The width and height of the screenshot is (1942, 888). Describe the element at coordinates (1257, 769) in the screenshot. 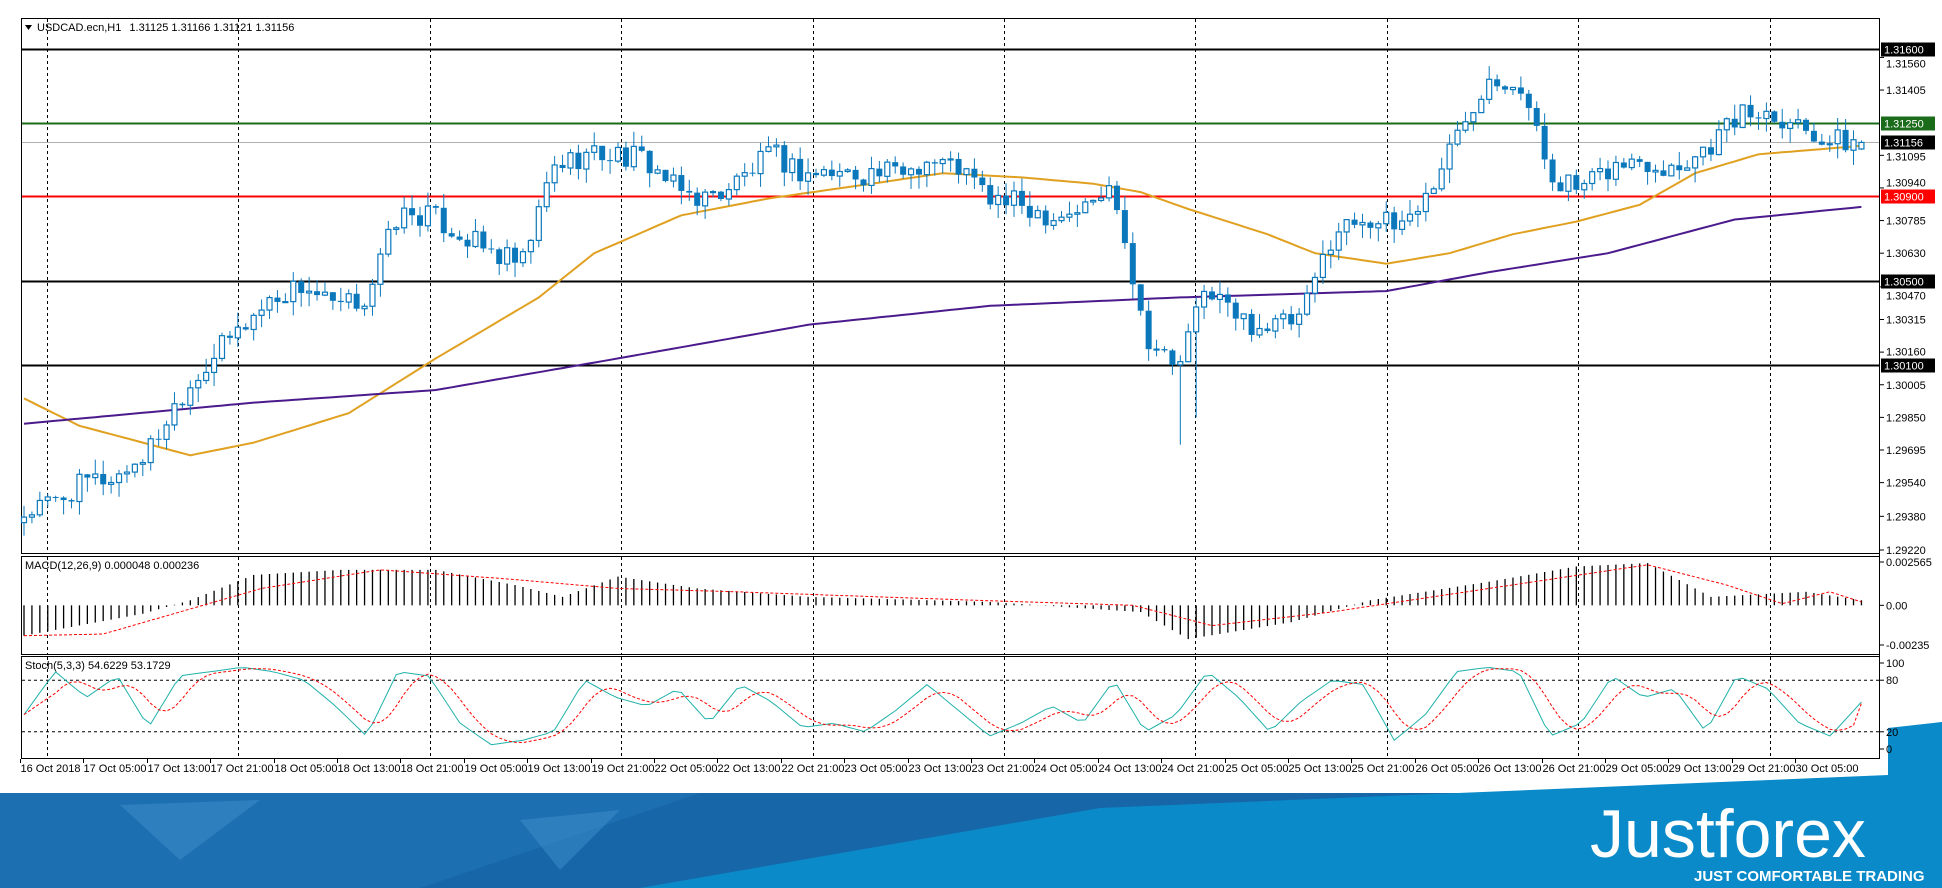

I see `x-tick-label: 25 Oct 05:00` at that location.